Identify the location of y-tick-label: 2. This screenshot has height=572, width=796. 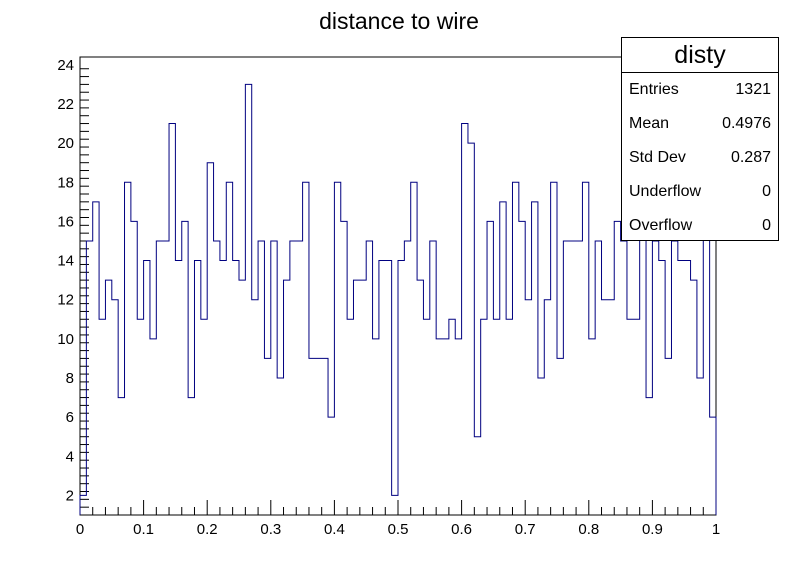
(70, 495).